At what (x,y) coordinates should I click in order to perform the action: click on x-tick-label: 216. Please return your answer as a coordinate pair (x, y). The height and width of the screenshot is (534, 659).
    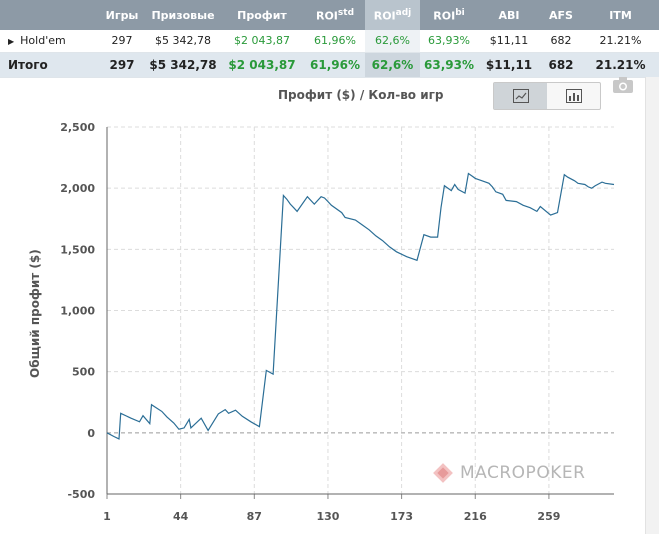
    Looking at the image, I should click on (475, 516).